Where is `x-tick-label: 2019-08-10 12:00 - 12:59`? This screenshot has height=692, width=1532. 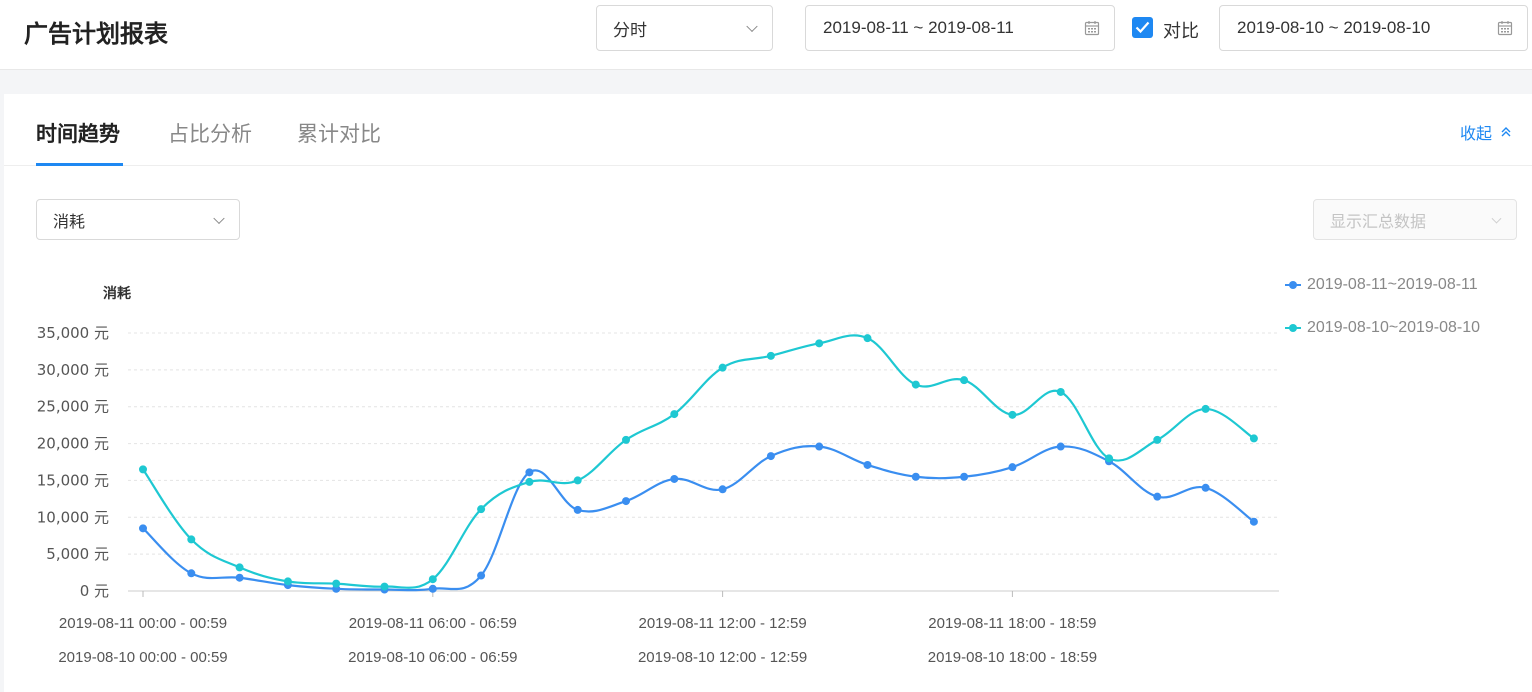
x-tick-label: 2019-08-10 12:00 - 12:59 is located at coordinates (722, 657).